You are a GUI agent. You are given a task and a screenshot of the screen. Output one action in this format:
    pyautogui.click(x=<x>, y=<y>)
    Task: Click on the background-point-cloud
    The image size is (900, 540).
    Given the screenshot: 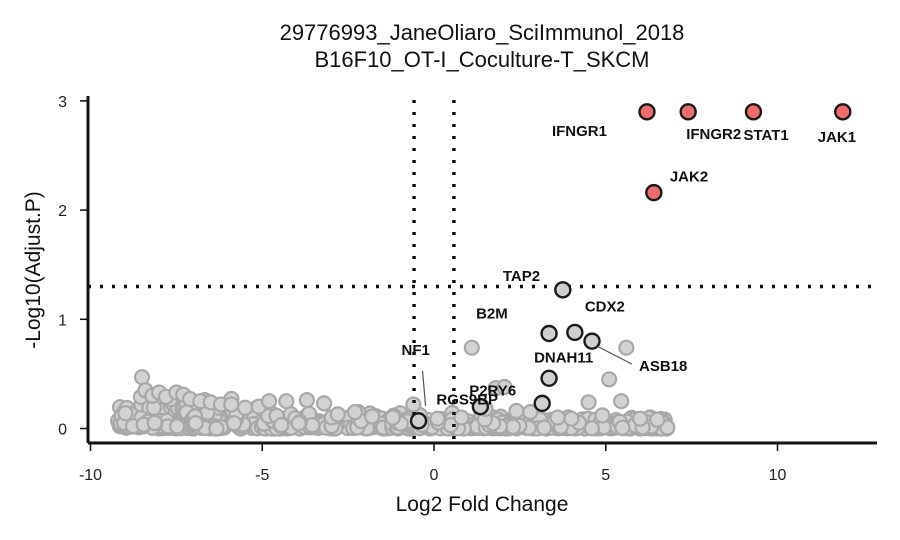 What is the action you would take?
    pyautogui.click(x=392, y=388)
    